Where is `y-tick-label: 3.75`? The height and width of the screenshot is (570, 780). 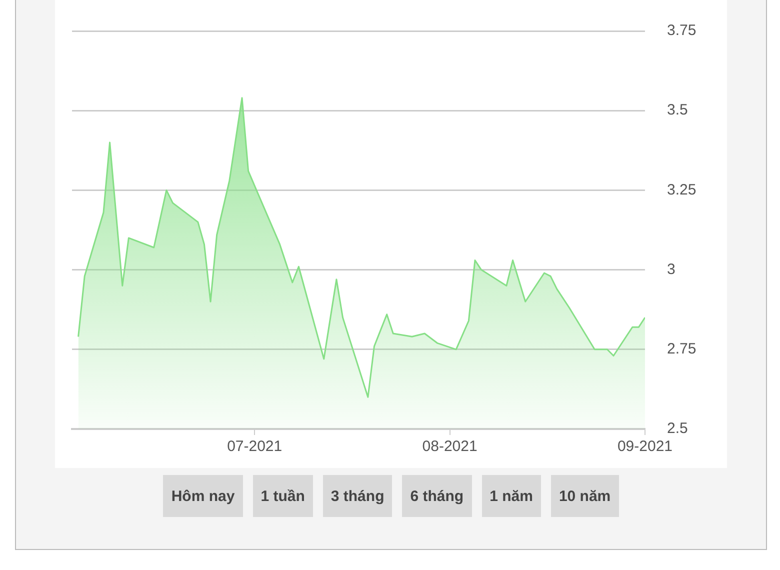 y-tick-label: 3.75 is located at coordinates (681, 31).